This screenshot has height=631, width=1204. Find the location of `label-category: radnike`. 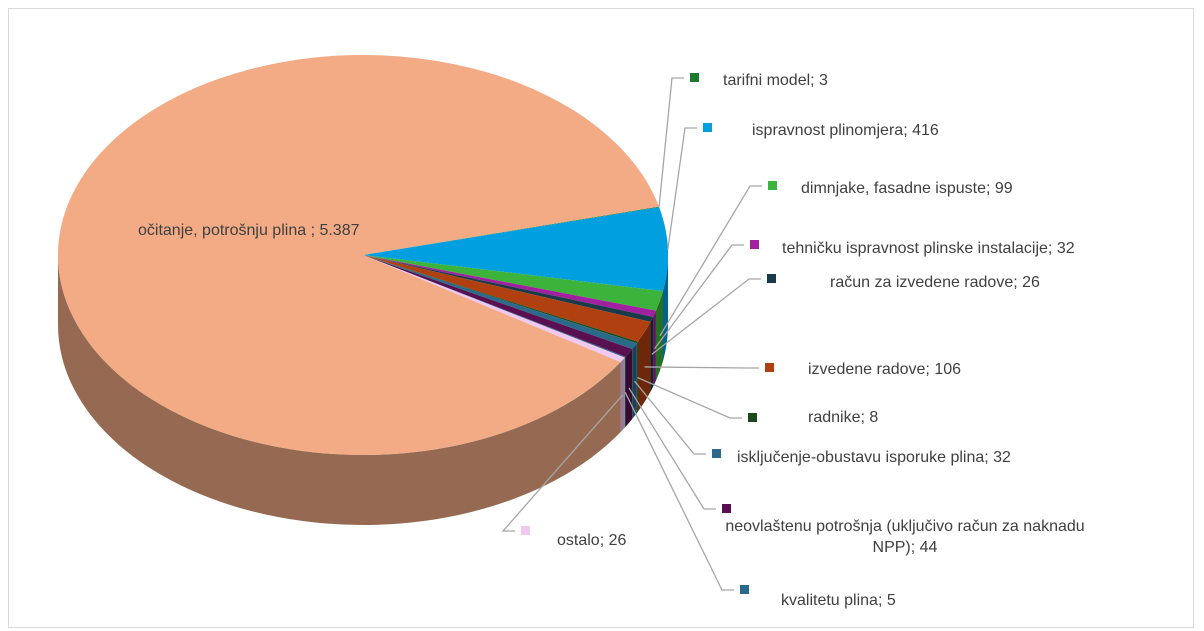

label-category: radnike is located at coordinates (834, 417).